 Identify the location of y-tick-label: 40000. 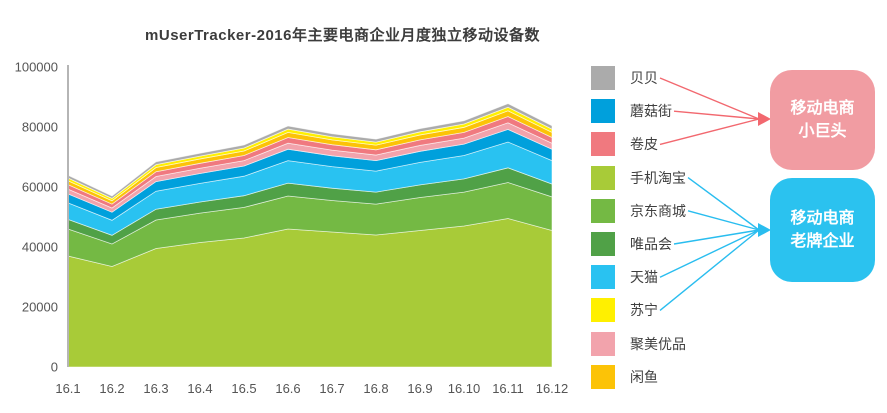
(40, 246).